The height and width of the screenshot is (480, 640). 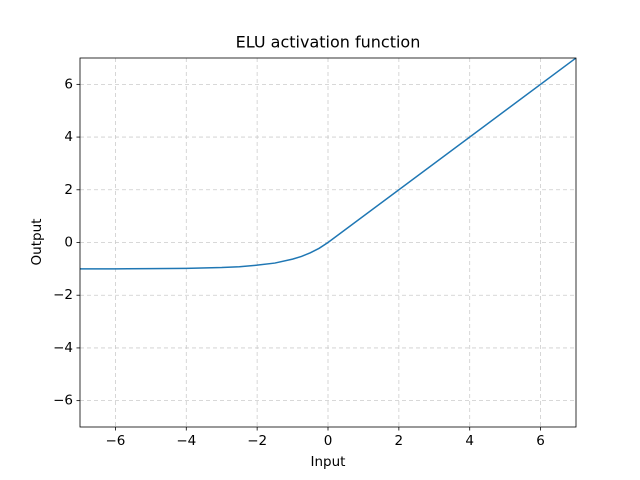 What do you see at coordinates (328, 462) in the screenshot?
I see `x-axis-label: Input` at bounding box center [328, 462].